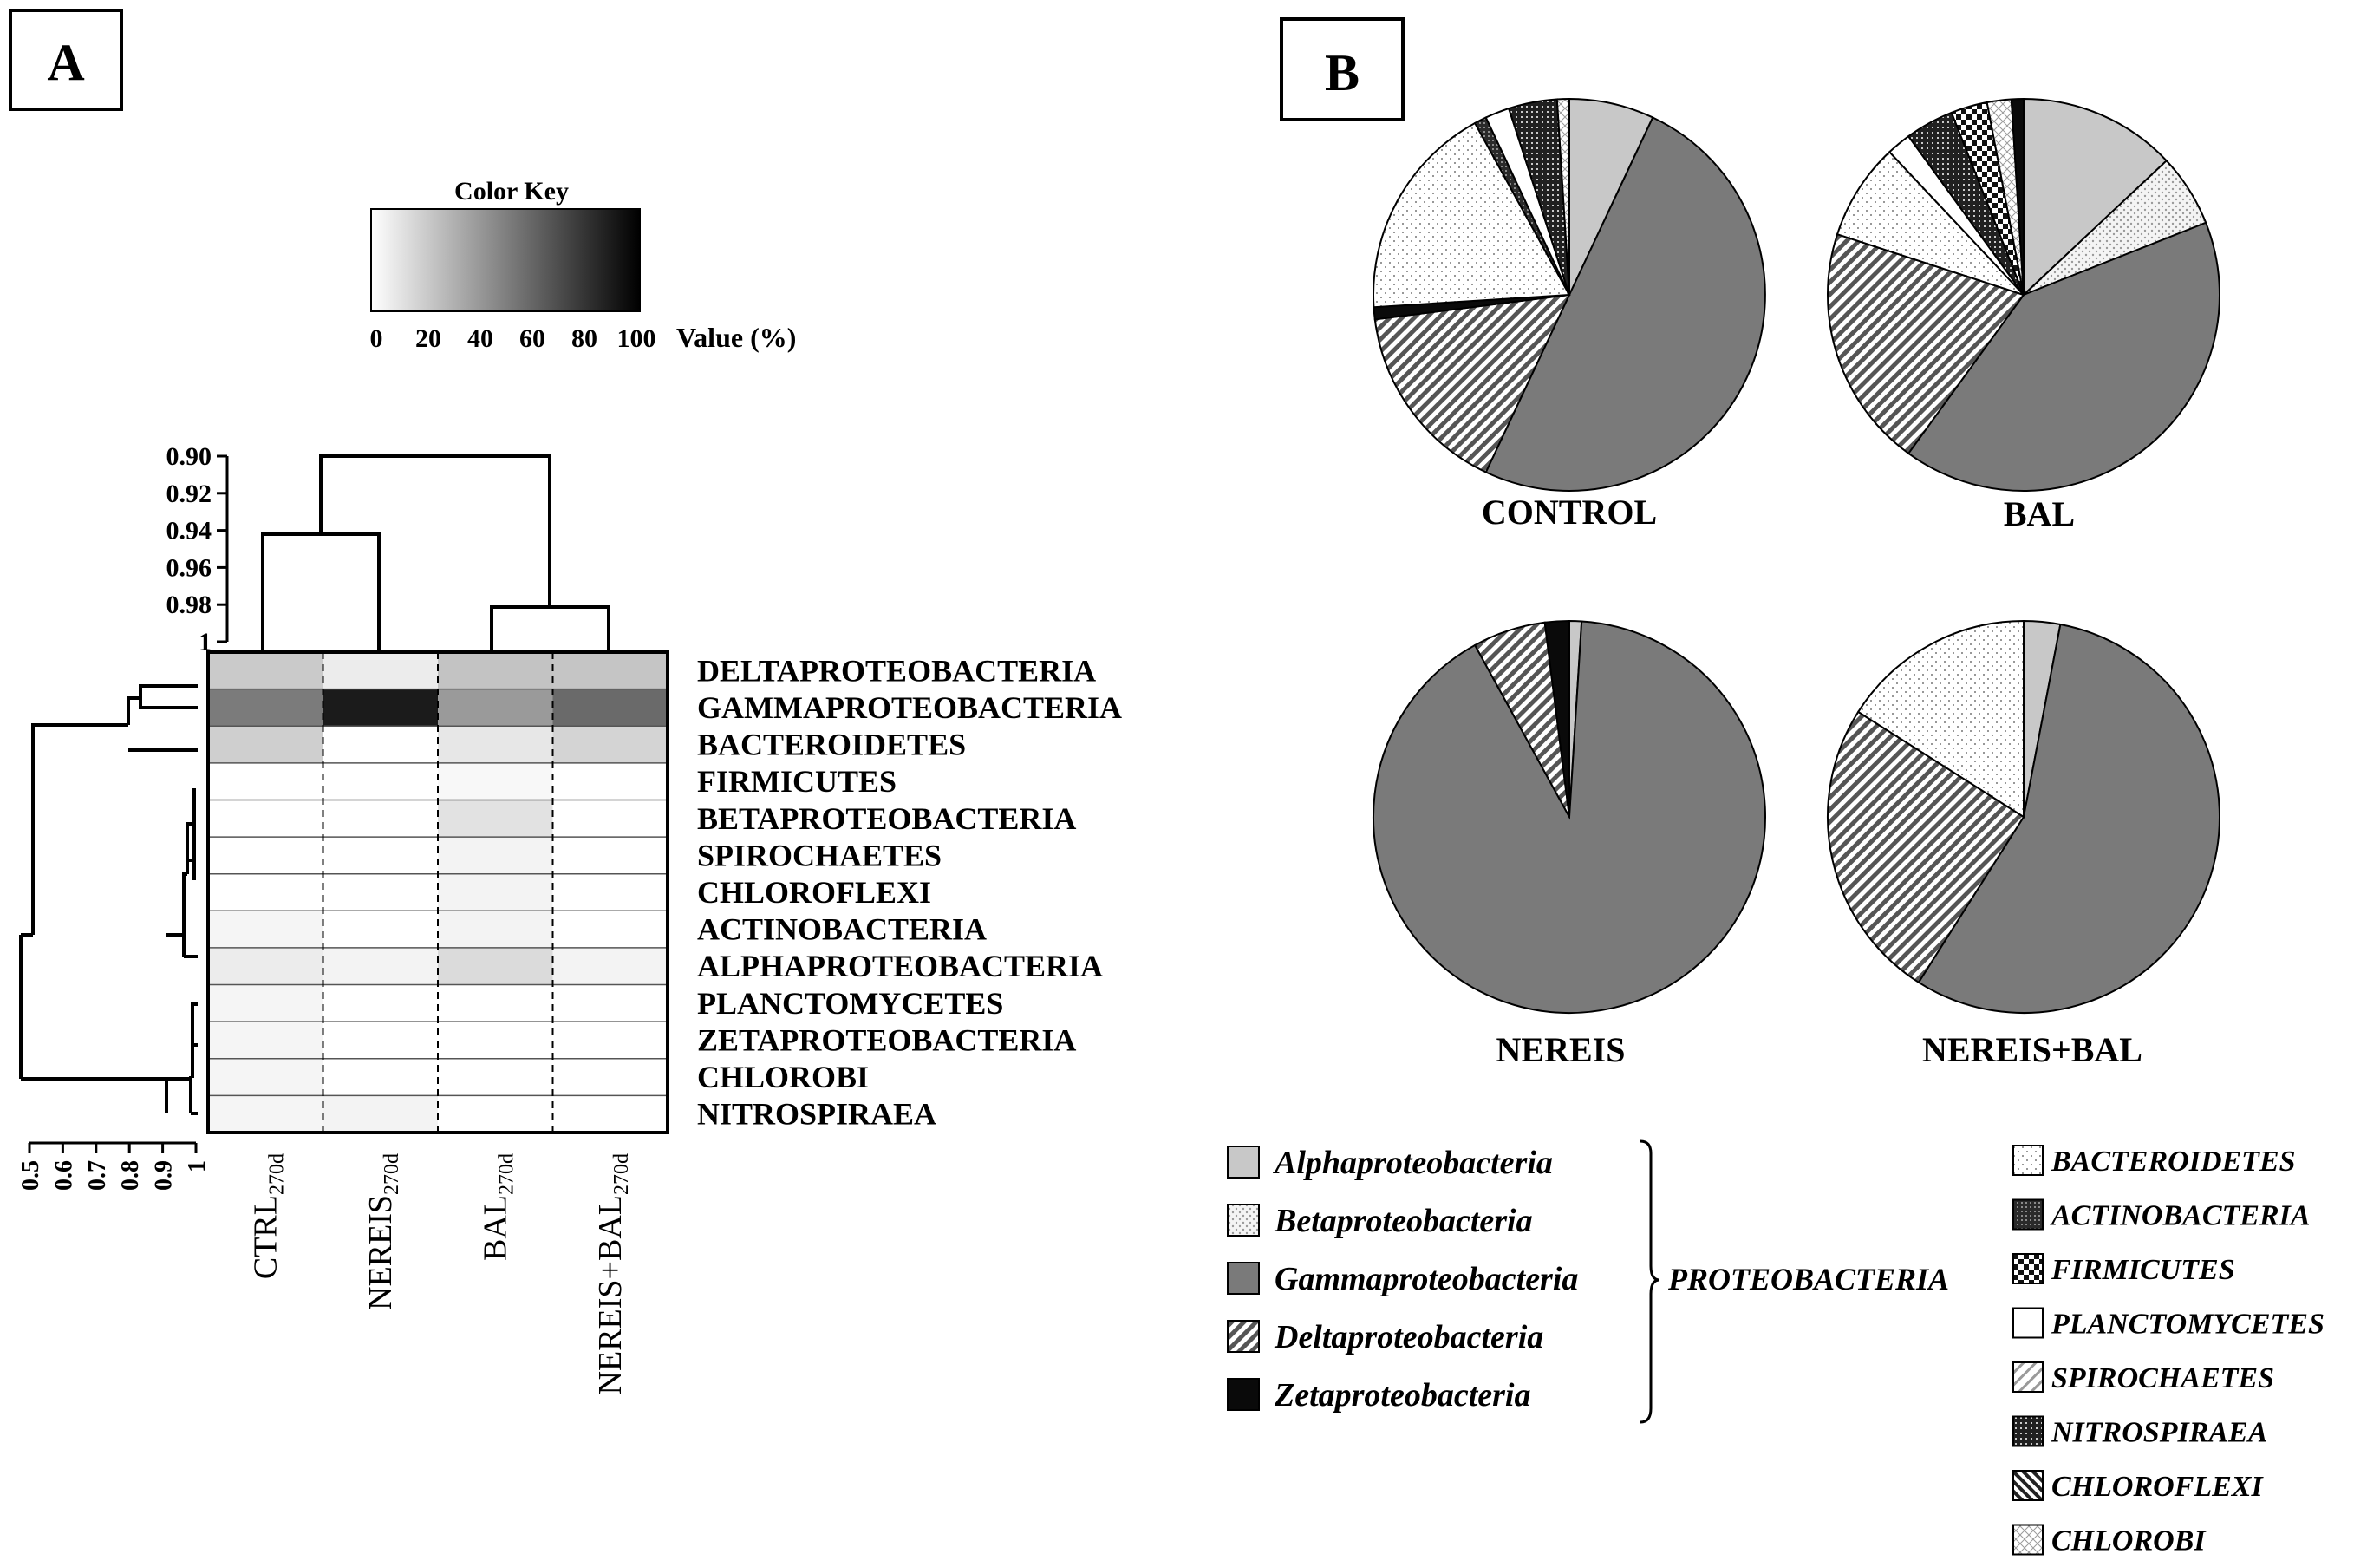  What do you see at coordinates (1940, 719) in the screenshot?
I see `pie-slice-bacteroidetes` at bounding box center [1940, 719].